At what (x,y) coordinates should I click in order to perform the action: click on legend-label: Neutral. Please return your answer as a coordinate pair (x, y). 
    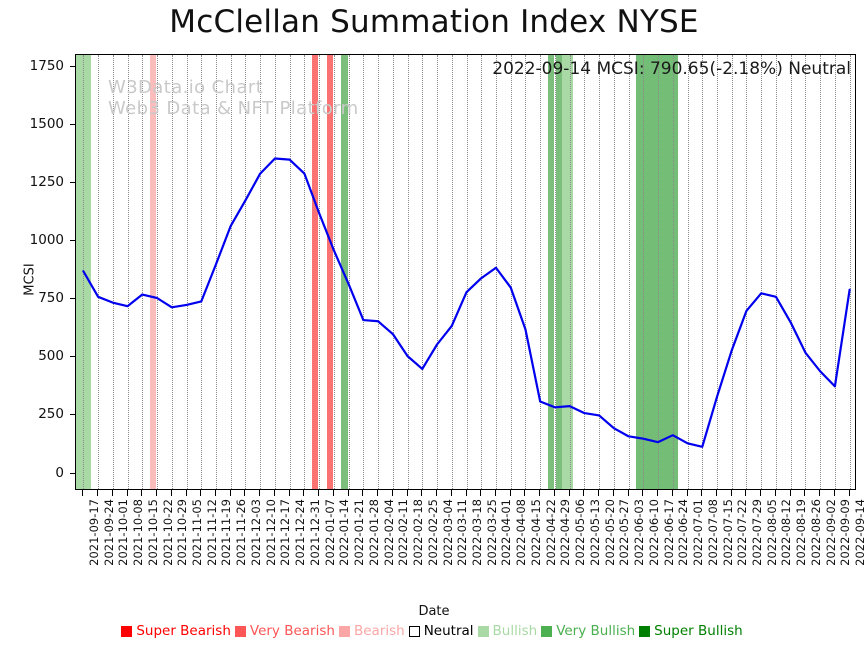
    Looking at the image, I should click on (448, 631).